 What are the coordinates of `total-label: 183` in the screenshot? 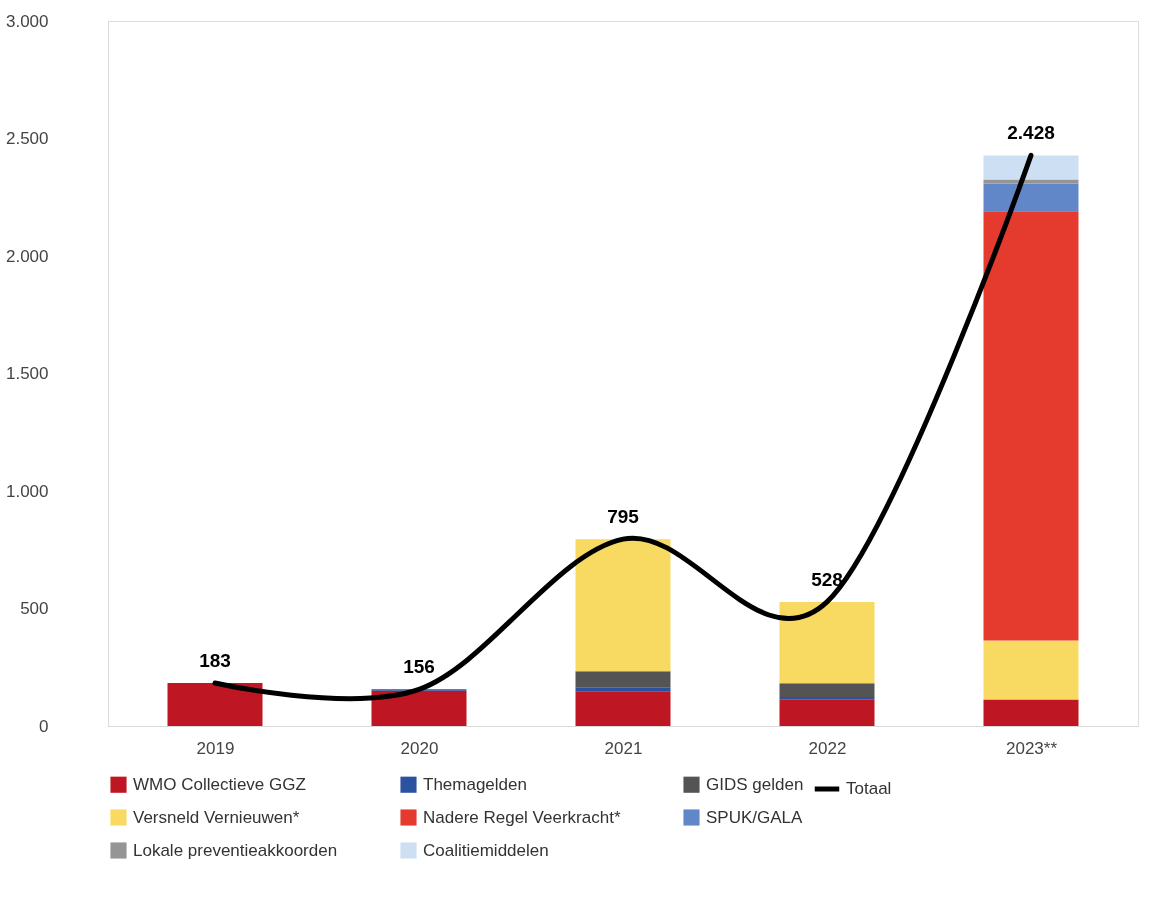 It's located at (215, 660).